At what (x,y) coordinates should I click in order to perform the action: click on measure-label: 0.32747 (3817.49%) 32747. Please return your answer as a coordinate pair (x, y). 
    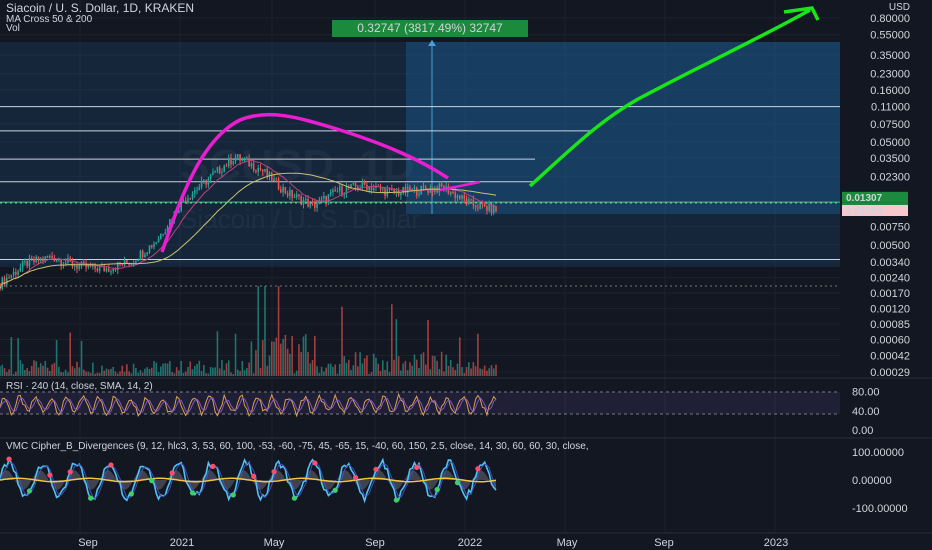
    Looking at the image, I should click on (430, 28).